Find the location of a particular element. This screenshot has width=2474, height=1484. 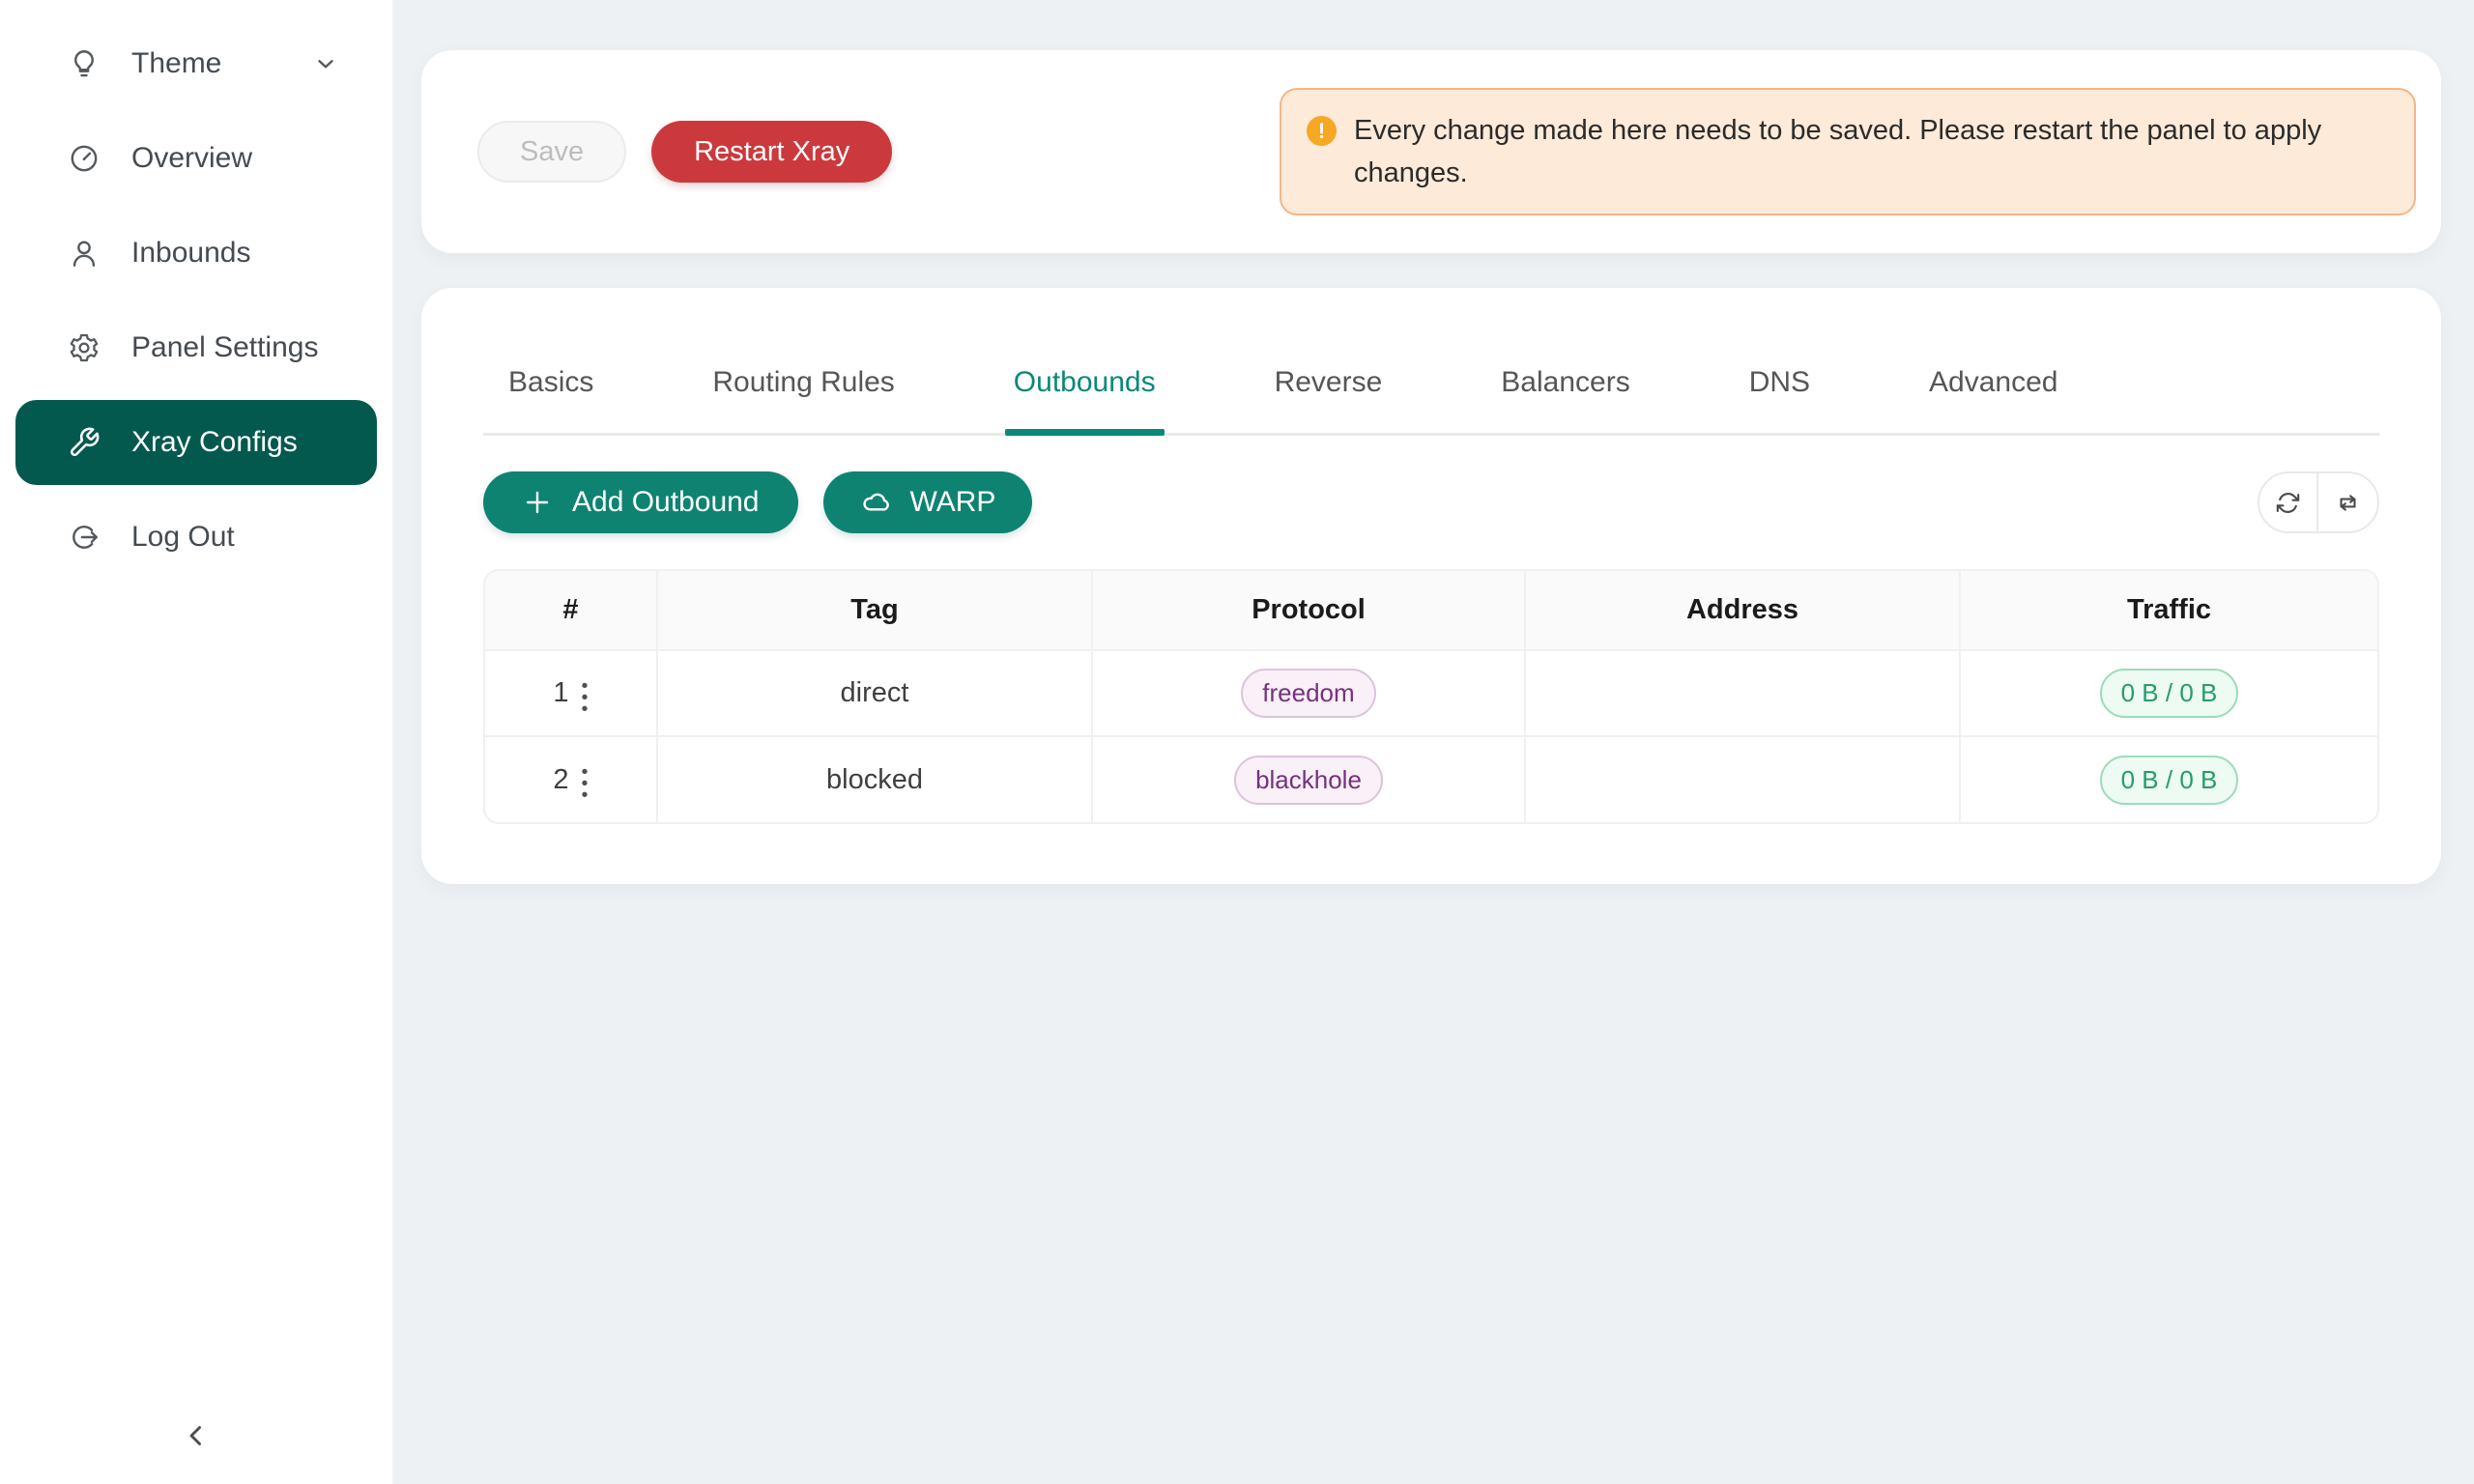

outbounds-toolbar: Add Outbound WARP is located at coordinates (1431, 502).